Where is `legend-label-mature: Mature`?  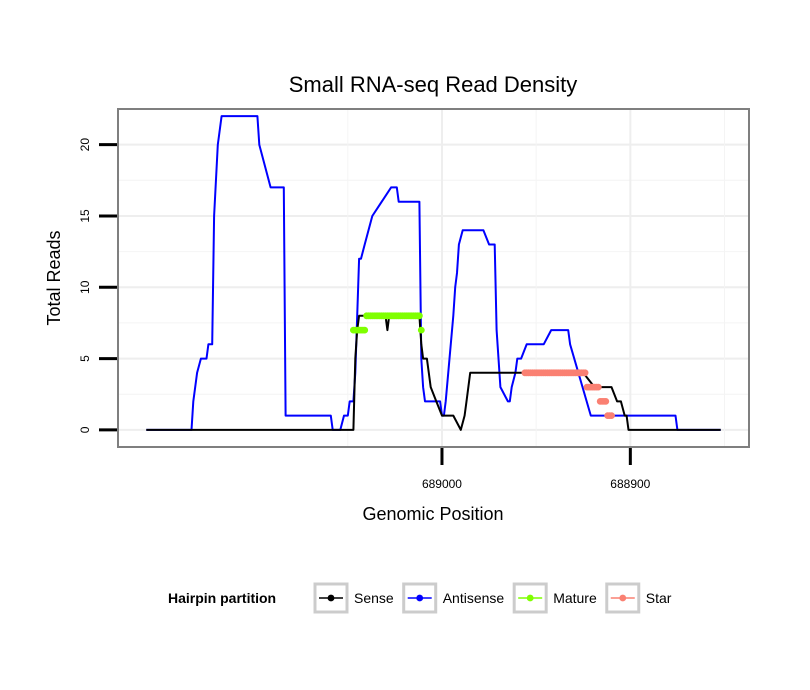
legend-label-mature: Mature is located at coordinates (575, 598).